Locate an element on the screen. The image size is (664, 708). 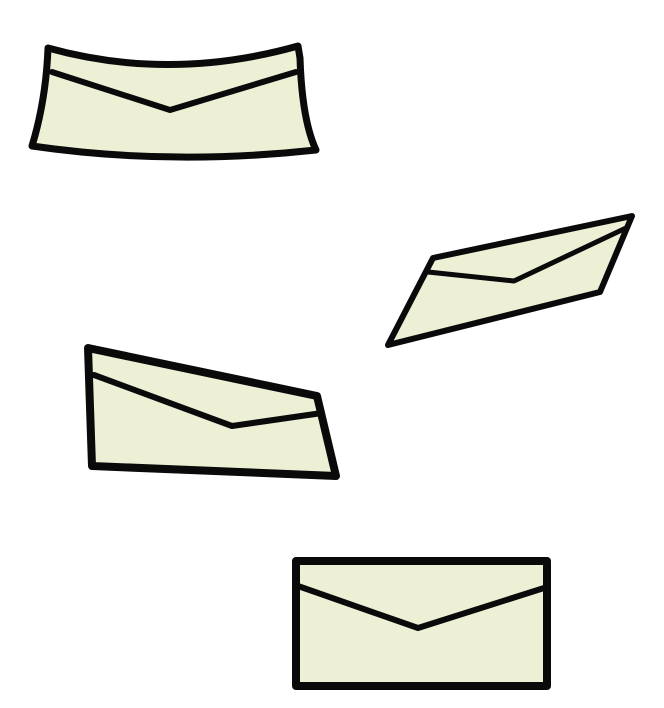
envelope-flat-body is located at coordinates (421, 623).